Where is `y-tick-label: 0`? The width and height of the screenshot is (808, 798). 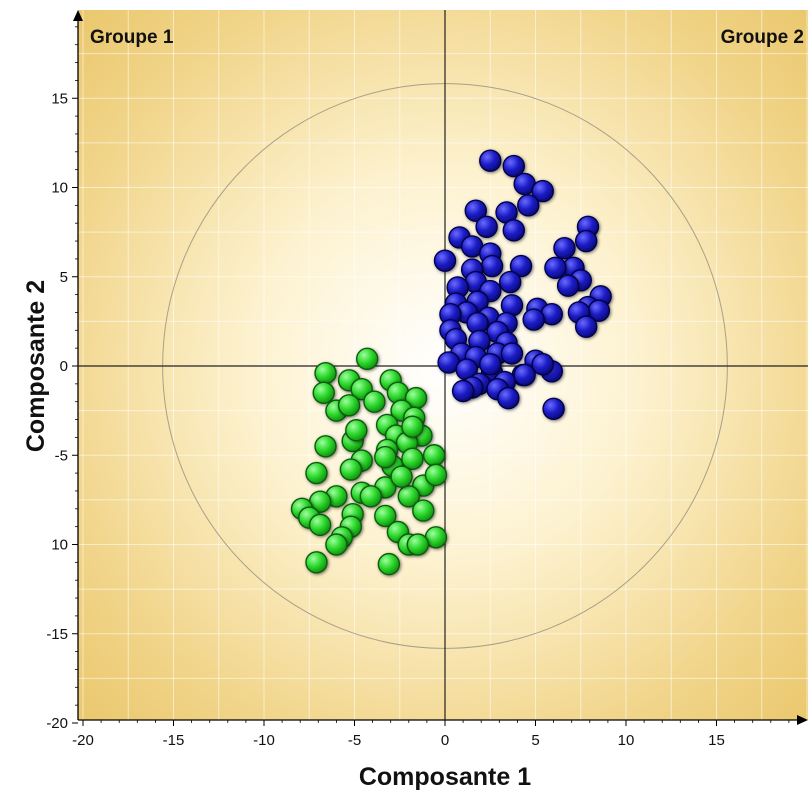 y-tick-label: 0 is located at coordinates (64, 366).